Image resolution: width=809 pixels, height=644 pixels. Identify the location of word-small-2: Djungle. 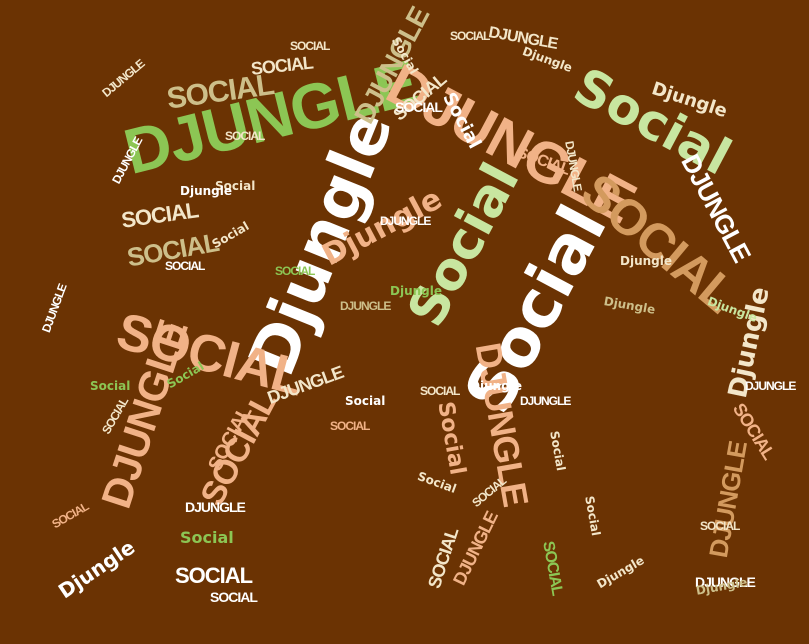
(206, 191).